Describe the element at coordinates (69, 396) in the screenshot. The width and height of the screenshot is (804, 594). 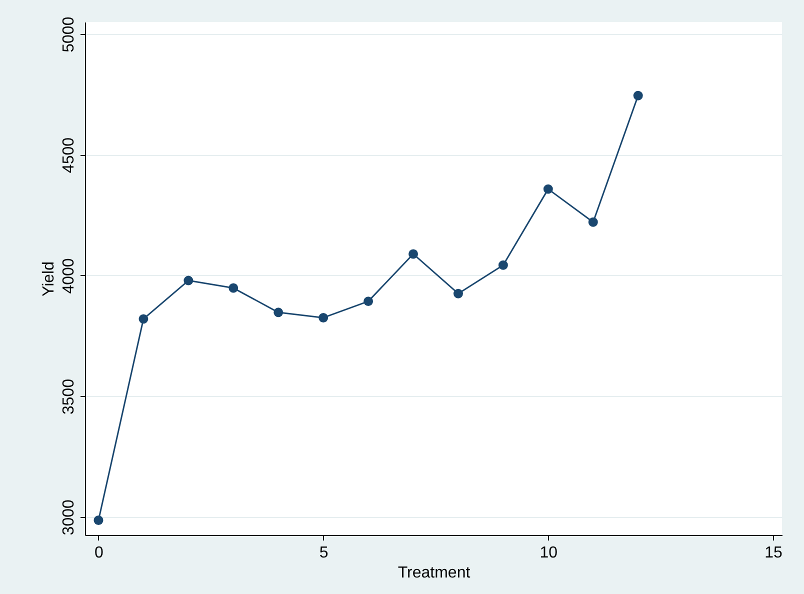
I see `y-tick-label: 3500` at that location.